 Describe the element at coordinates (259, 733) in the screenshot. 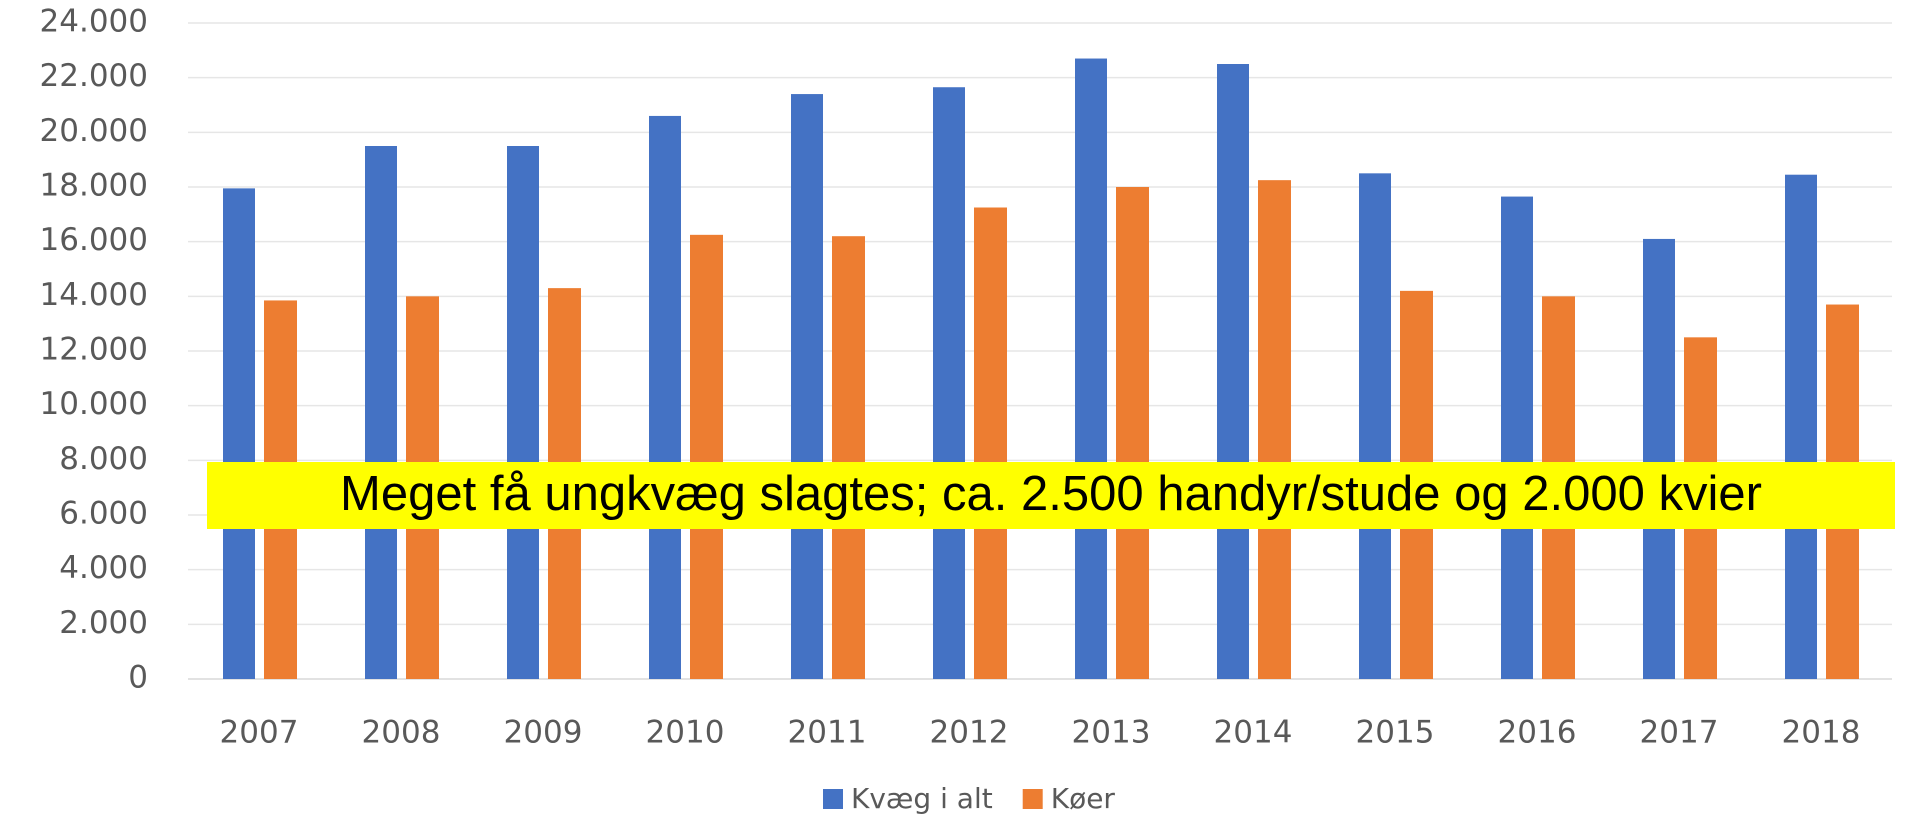

I see `x-tick-label: 2007` at that location.